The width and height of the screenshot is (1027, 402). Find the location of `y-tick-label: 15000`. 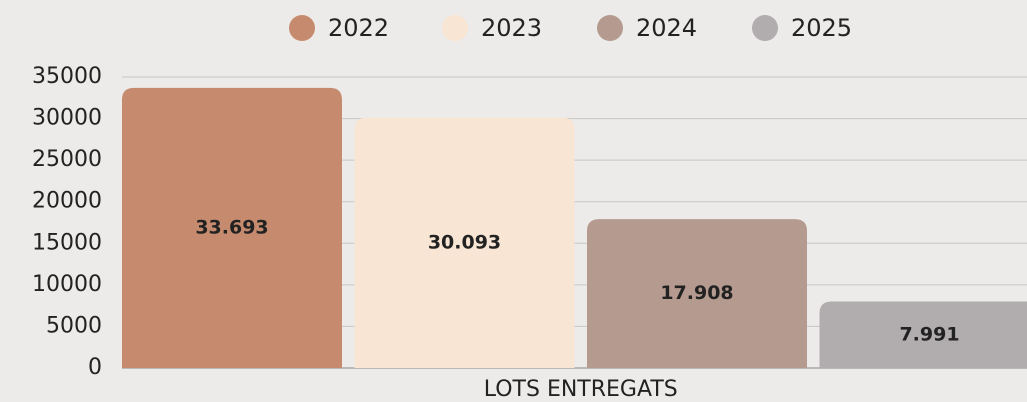

y-tick-label: 15000 is located at coordinates (67, 242).